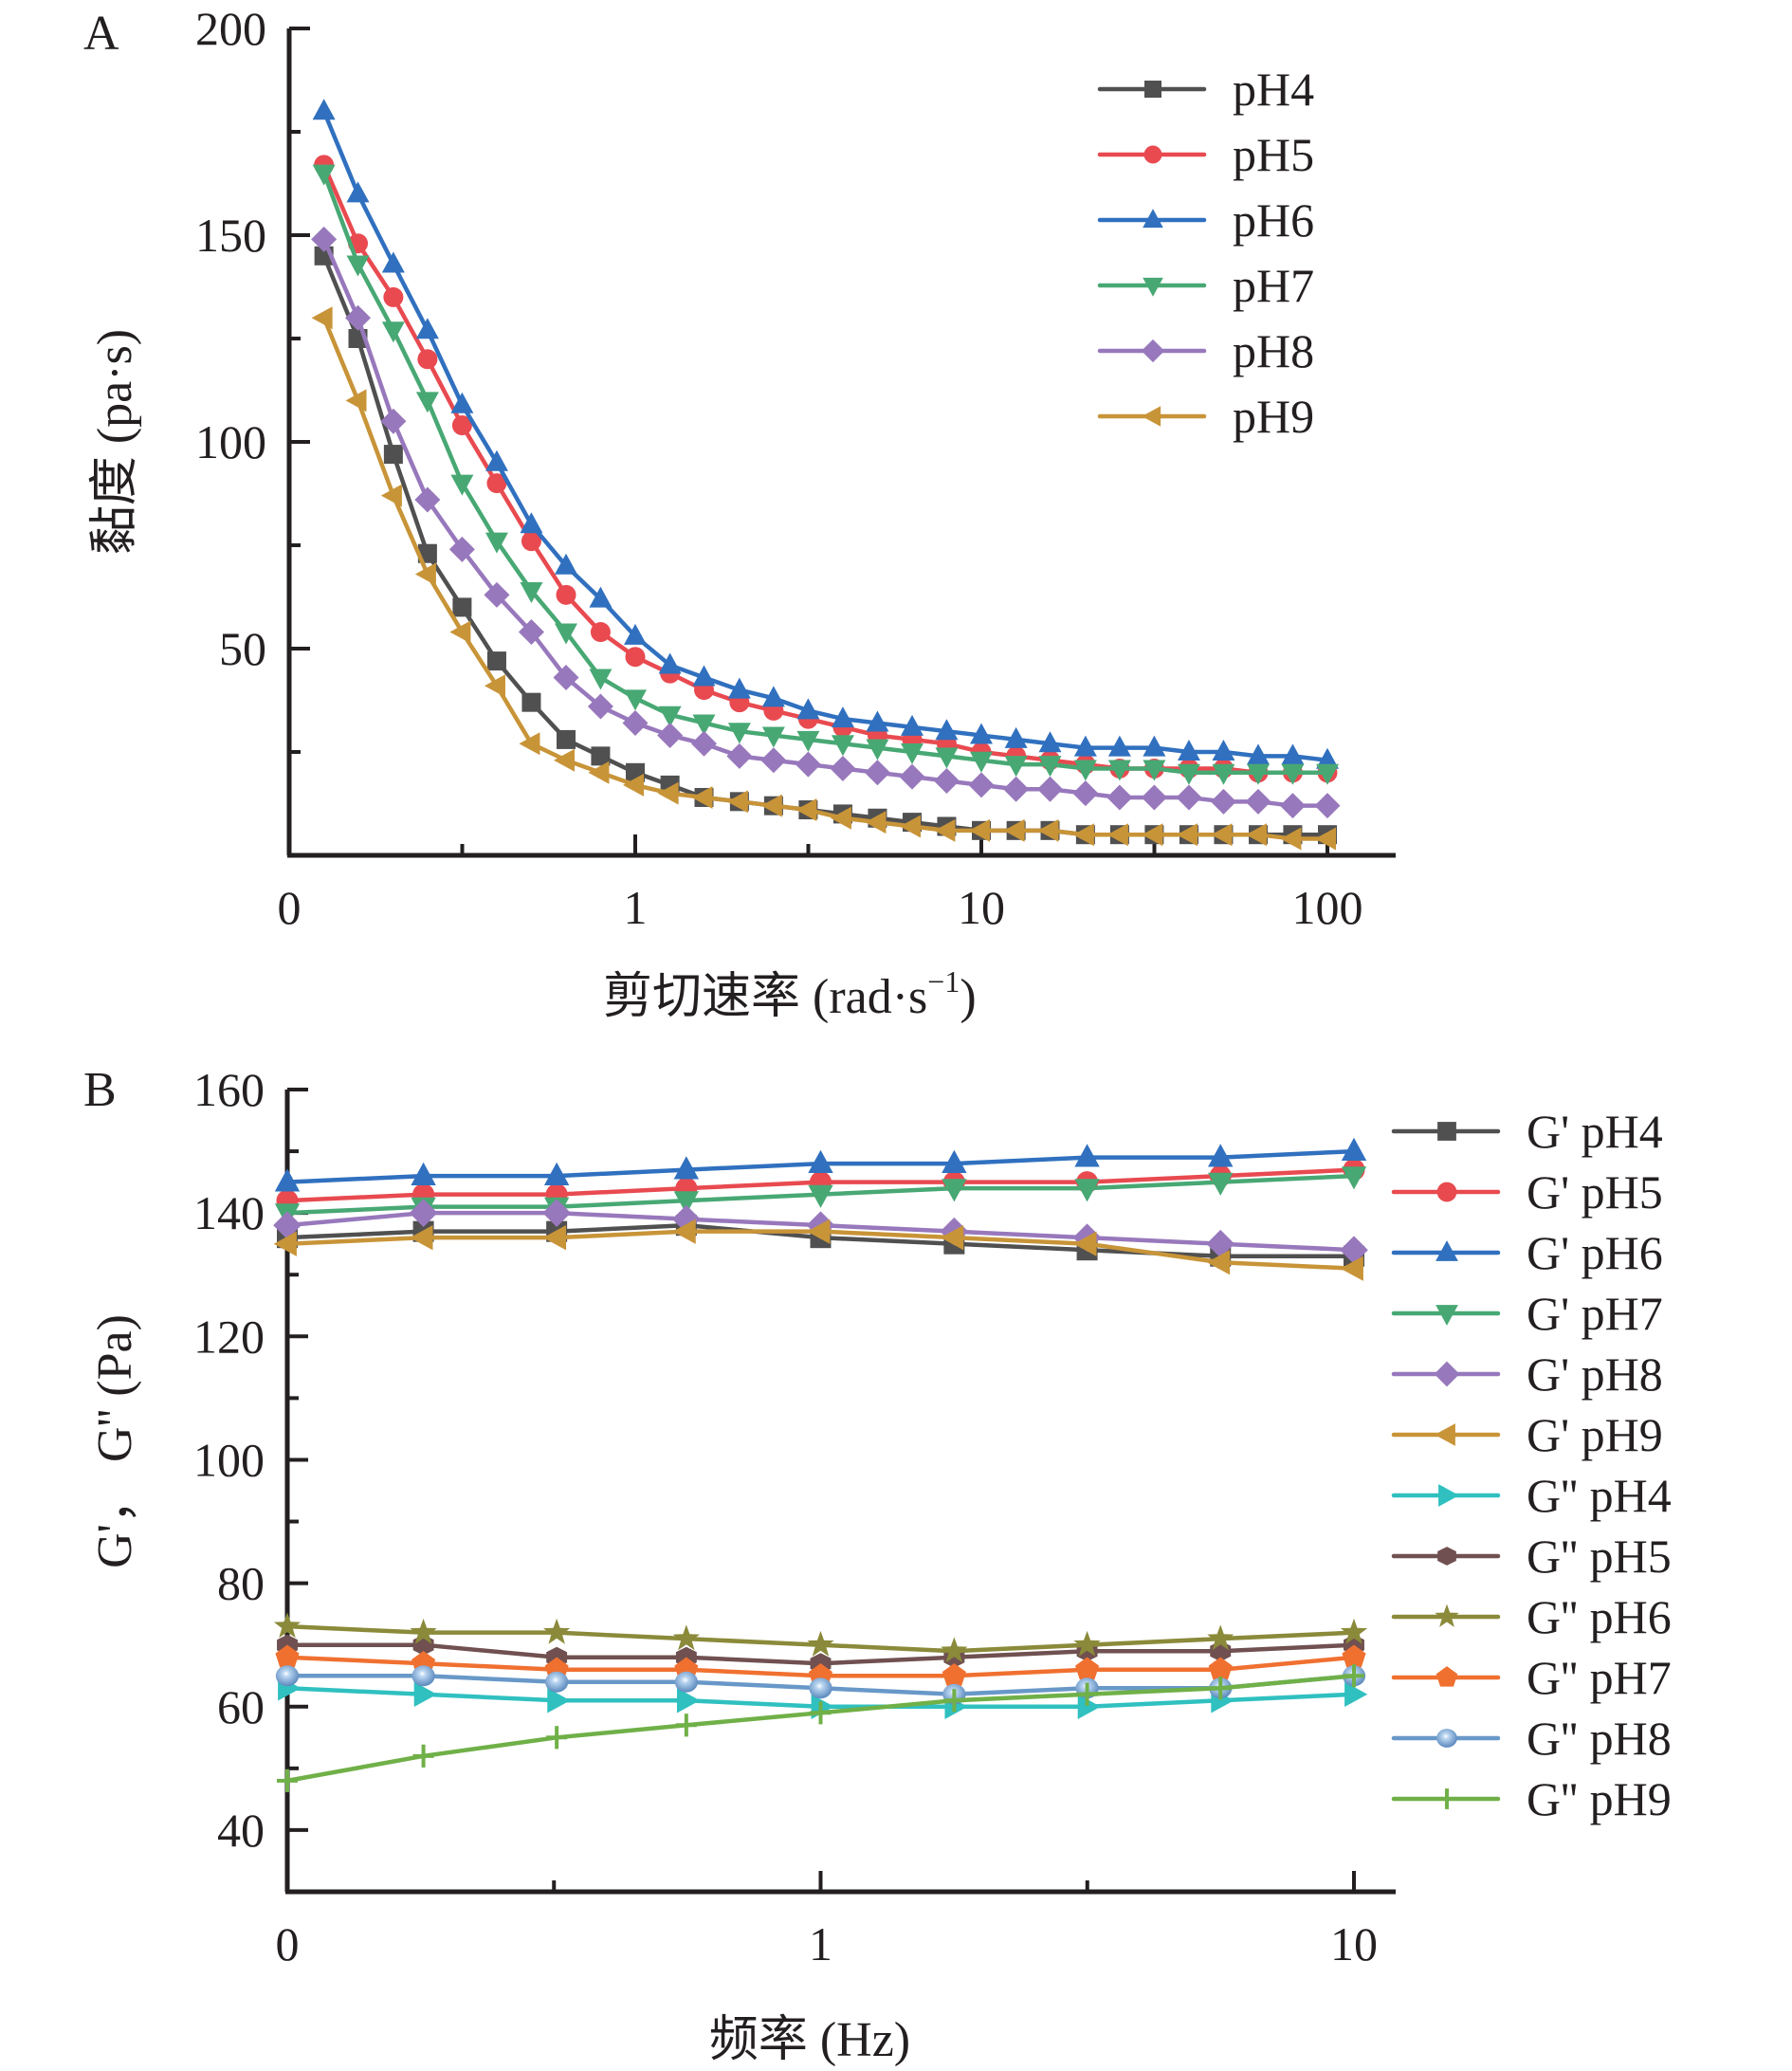 The width and height of the screenshot is (1792, 2071). What do you see at coordinates (241, 1583) in the screenshot?
I see `y-tick-label: 80` at bounding box center [241, 1583].